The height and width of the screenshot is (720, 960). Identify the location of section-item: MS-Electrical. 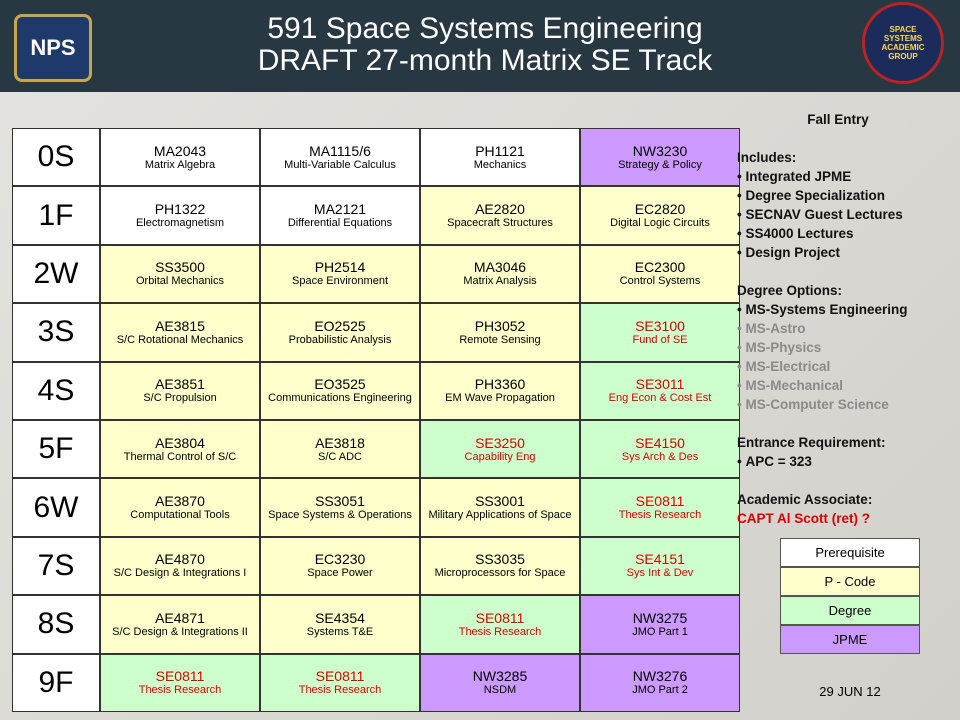
(848, 366).